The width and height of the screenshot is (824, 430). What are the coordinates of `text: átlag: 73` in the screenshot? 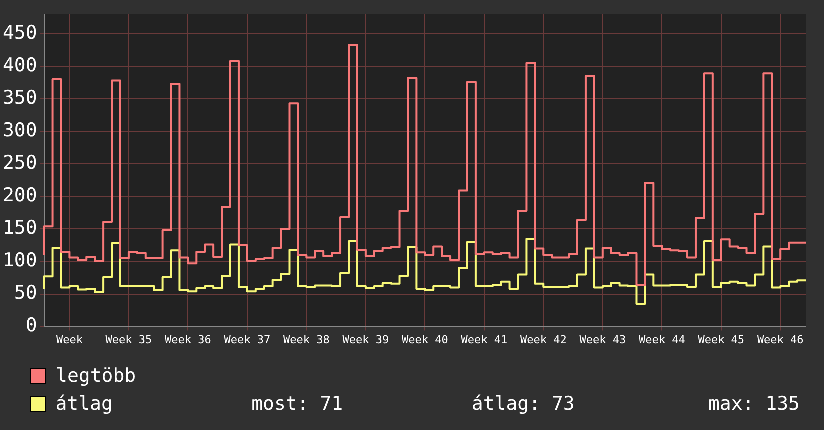 It's located at (524, 404).